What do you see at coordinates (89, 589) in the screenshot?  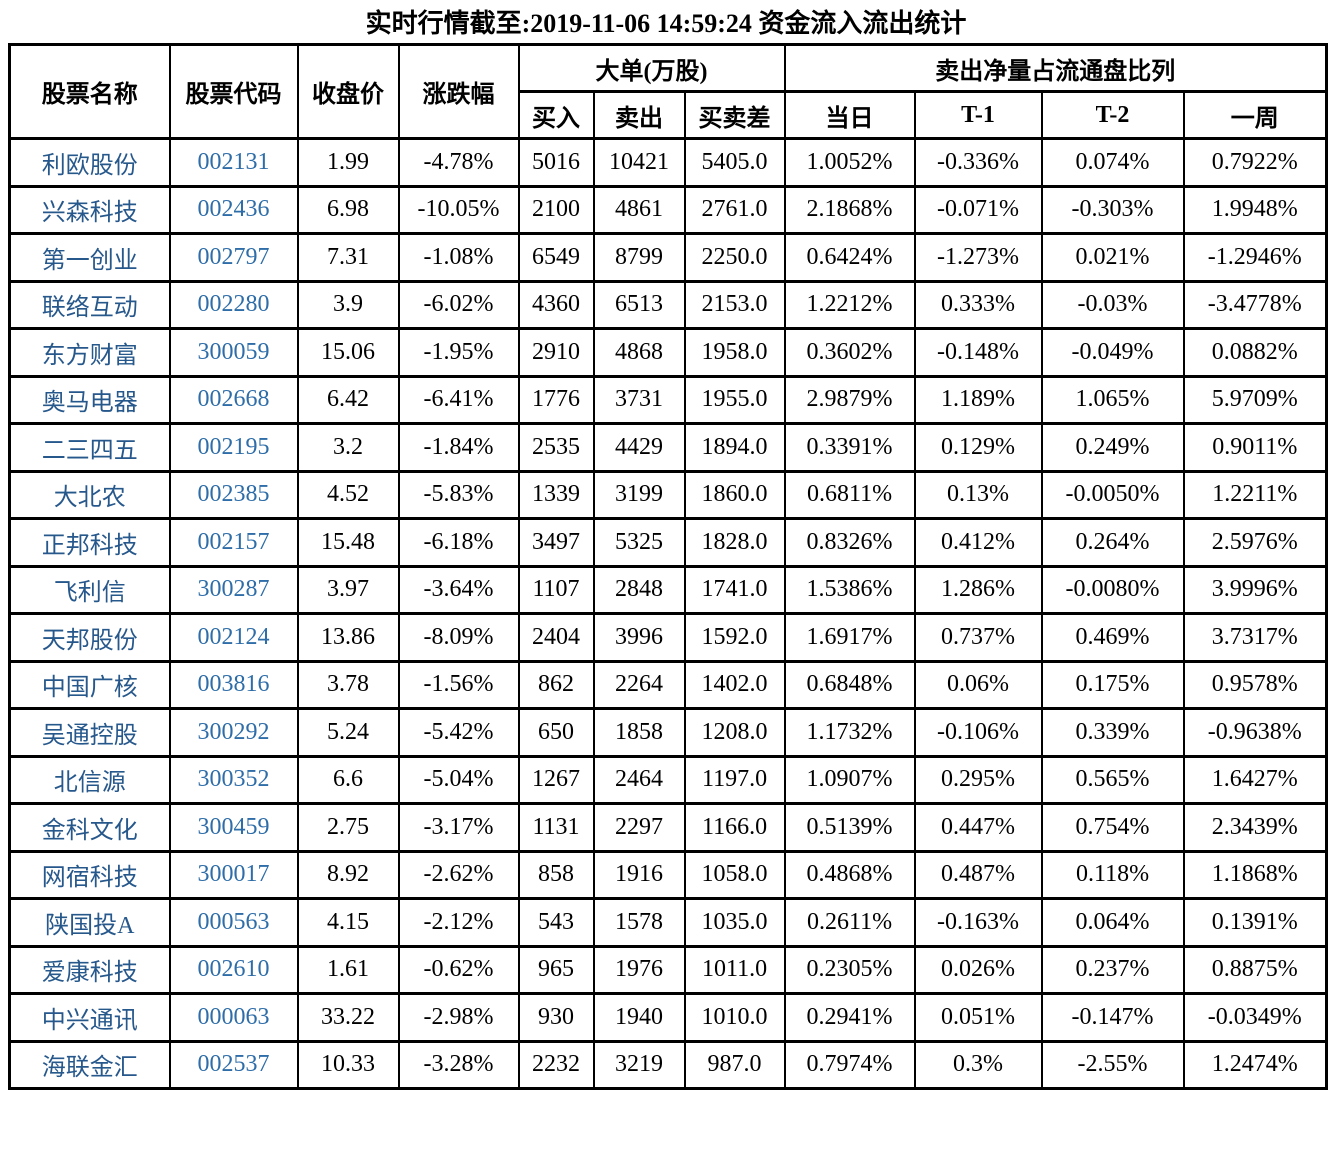 I see `stock-name-cell: 飞利信` at bounding box center [89, 589].